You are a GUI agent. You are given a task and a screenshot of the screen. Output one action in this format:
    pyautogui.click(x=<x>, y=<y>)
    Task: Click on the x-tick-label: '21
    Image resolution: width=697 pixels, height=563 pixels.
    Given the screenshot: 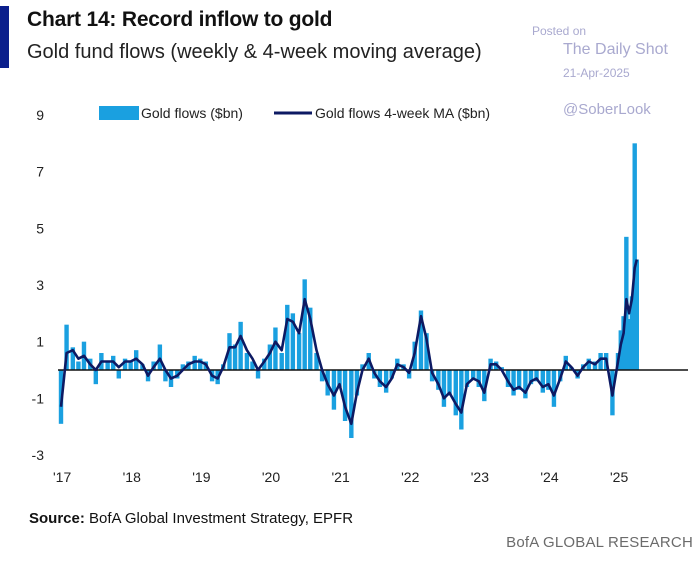 What is the action you would take?
    pyautogui.click(x=341, y=477)
    